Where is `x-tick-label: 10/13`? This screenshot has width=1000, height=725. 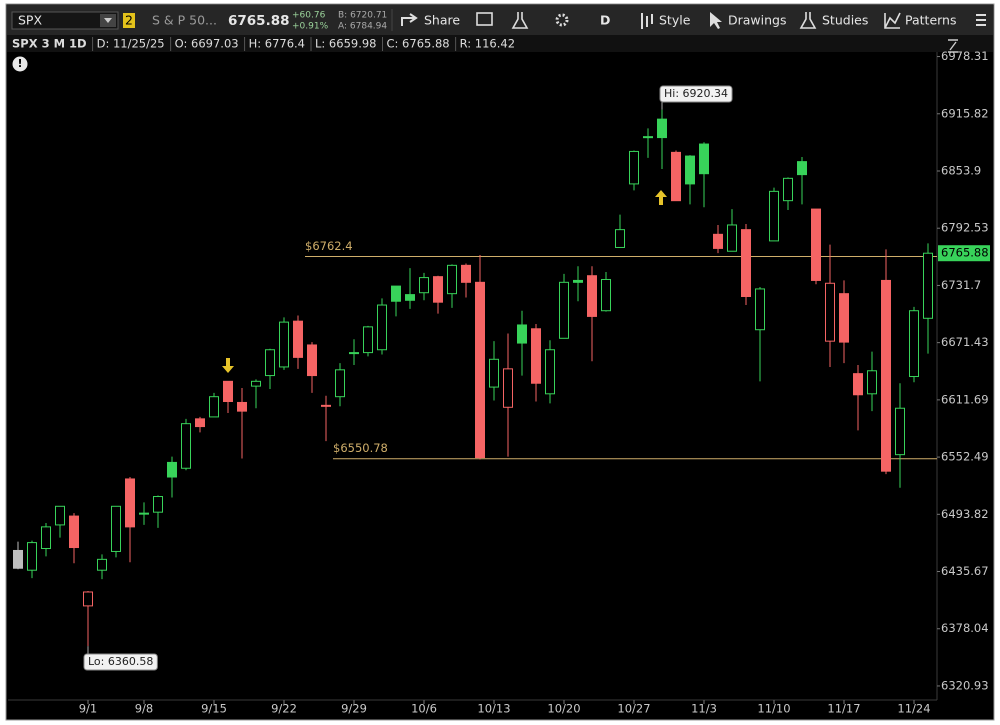
x-tick-label: 10/13 is located at coordinates (493, 709).